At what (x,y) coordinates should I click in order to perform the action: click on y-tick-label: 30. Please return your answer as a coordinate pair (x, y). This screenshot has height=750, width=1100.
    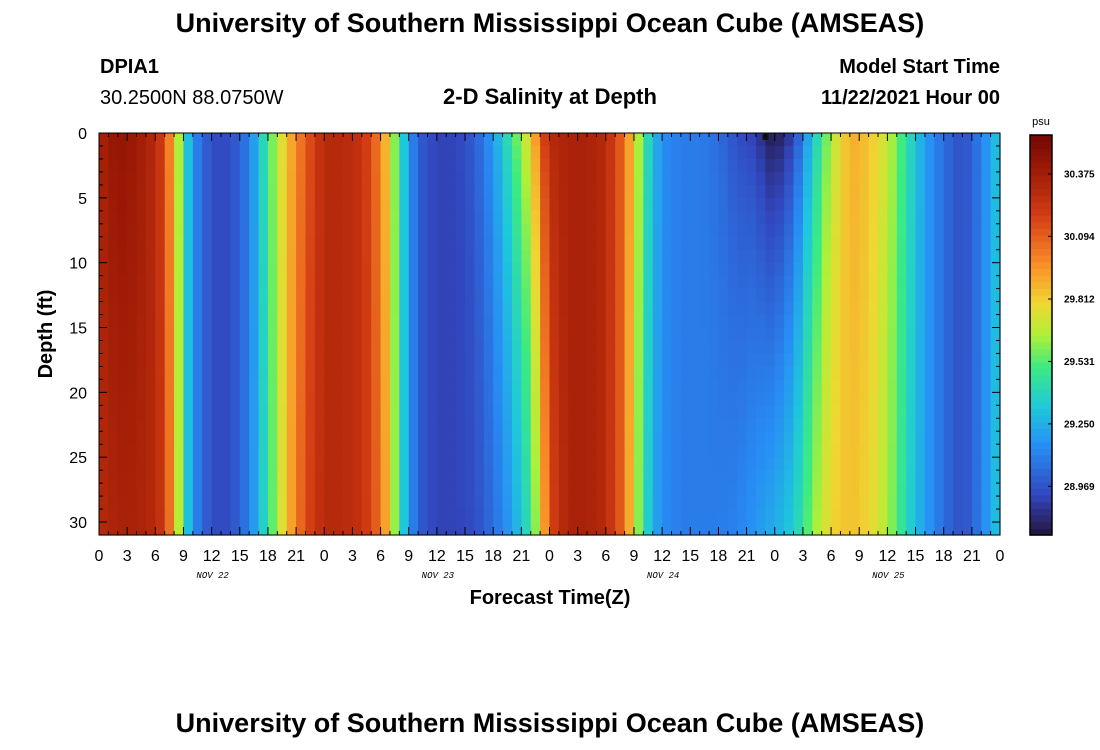
    Looking at the image, I should click on (78, 523).